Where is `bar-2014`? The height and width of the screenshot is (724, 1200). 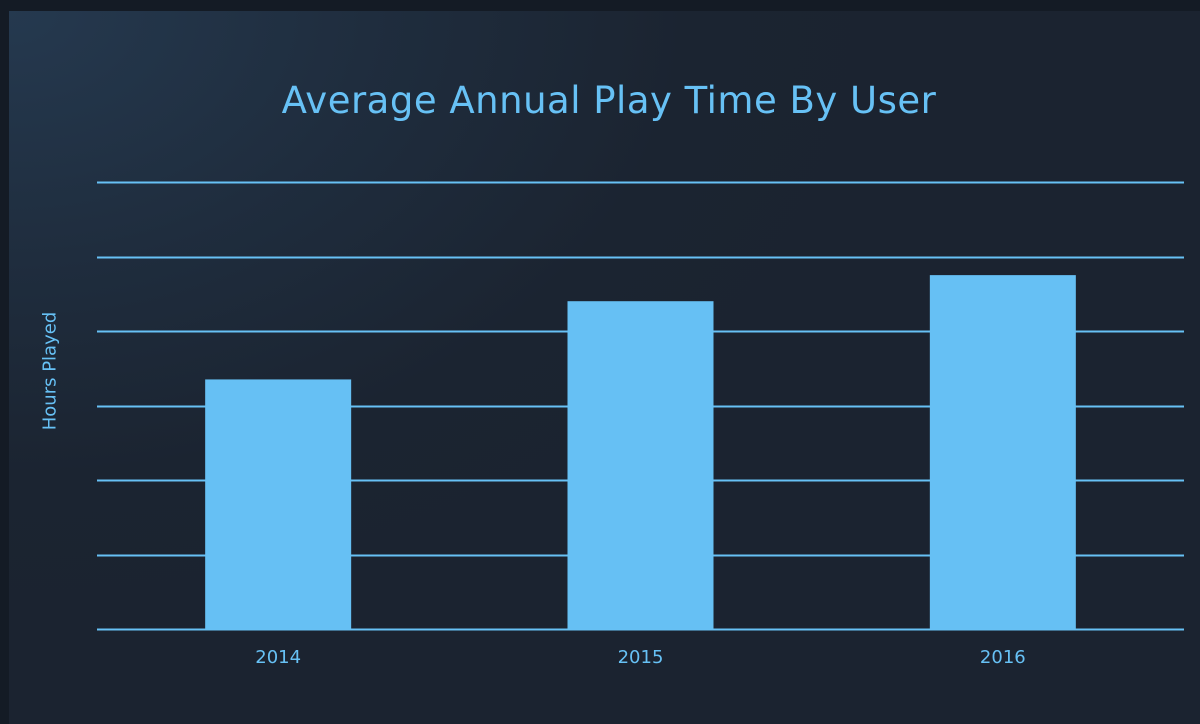 bar-2014 is located at coordinates (278, 504).